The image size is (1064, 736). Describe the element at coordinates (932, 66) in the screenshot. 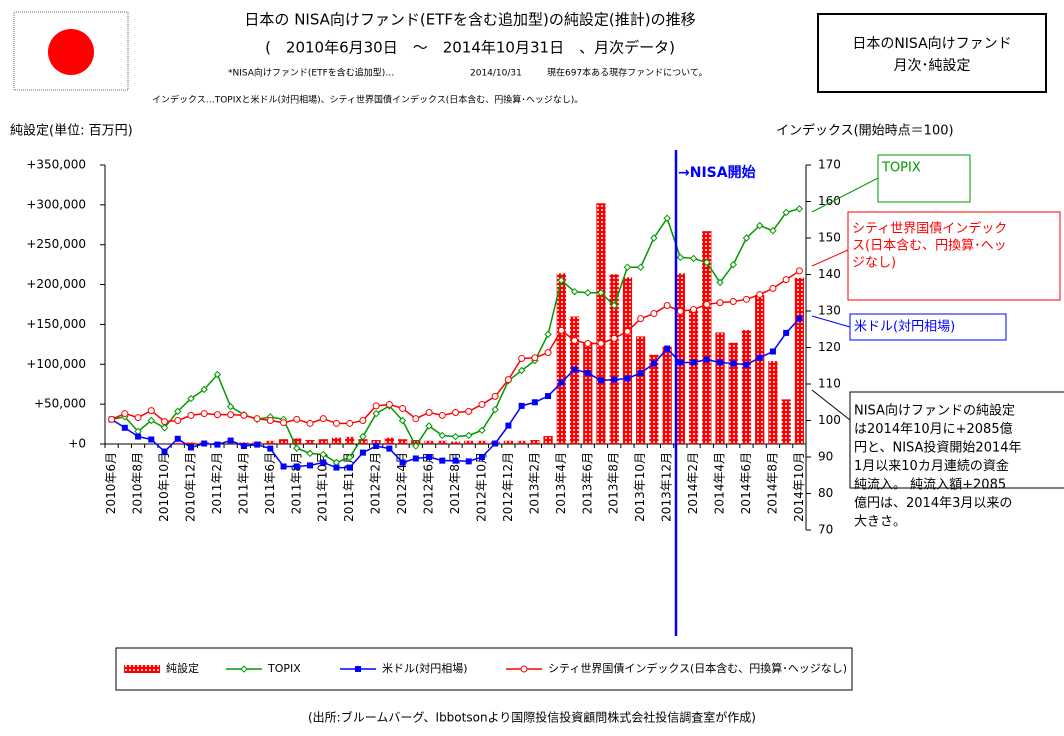

I see `box-title: 月次･純設定` at that location.